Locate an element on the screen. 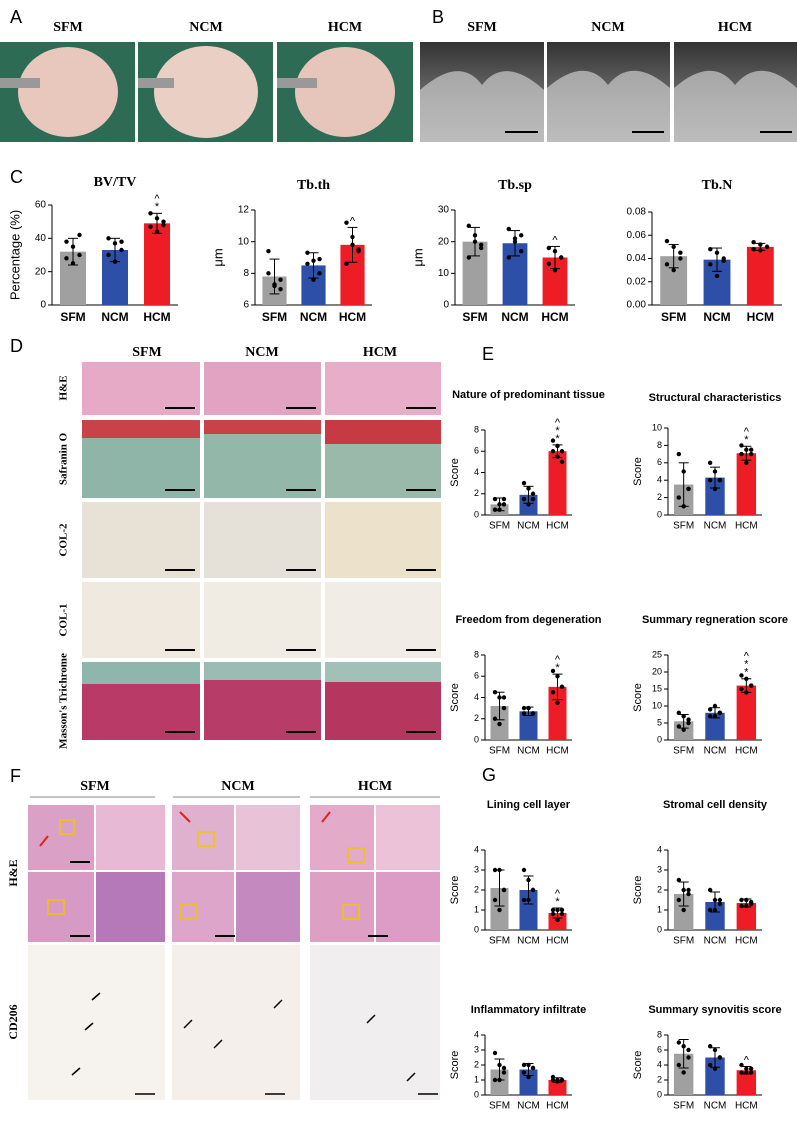 This screenshot has height=1121, width=797. bar-chart: Stromal cell density Score 0 1 2 3 4 SFM NCM HCM is located at coordinates (700, 873).